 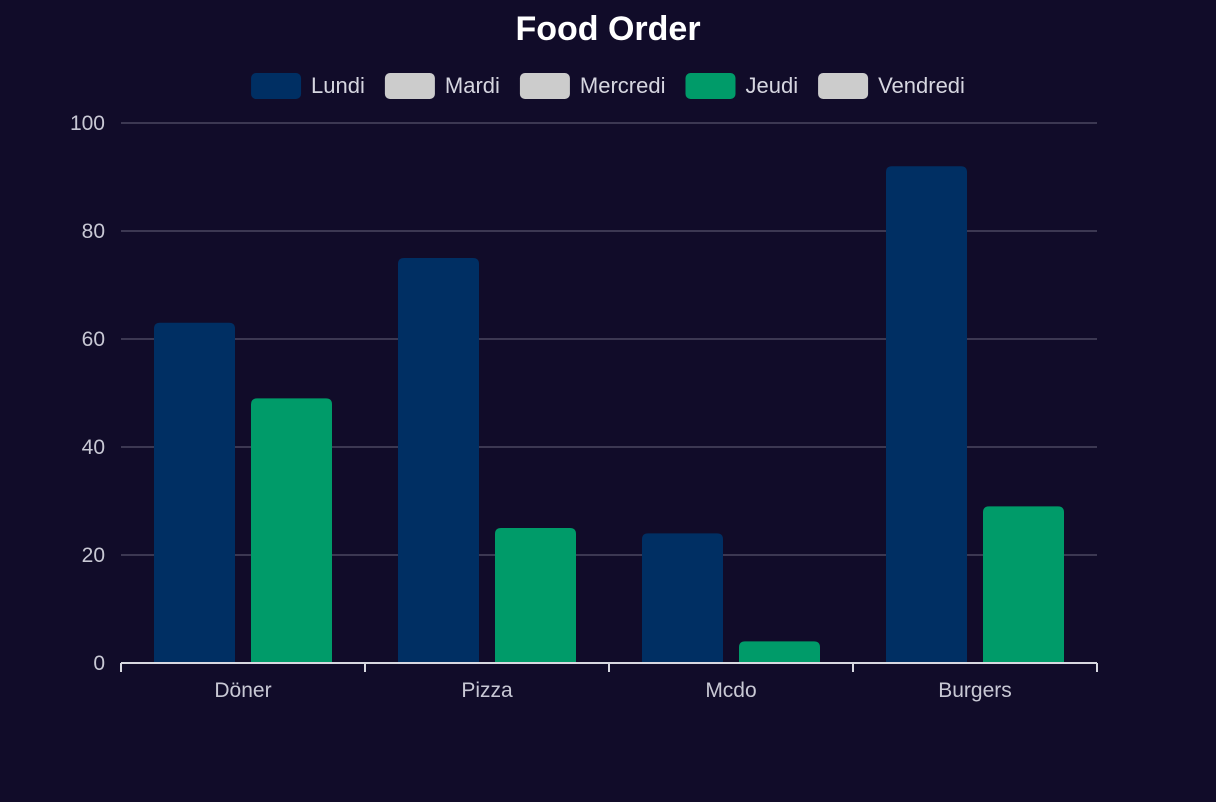 What do you see at coordinates (194, 492) in the screenshot?
I see `bar-lundi-döner` at bounding box center [194, 492].